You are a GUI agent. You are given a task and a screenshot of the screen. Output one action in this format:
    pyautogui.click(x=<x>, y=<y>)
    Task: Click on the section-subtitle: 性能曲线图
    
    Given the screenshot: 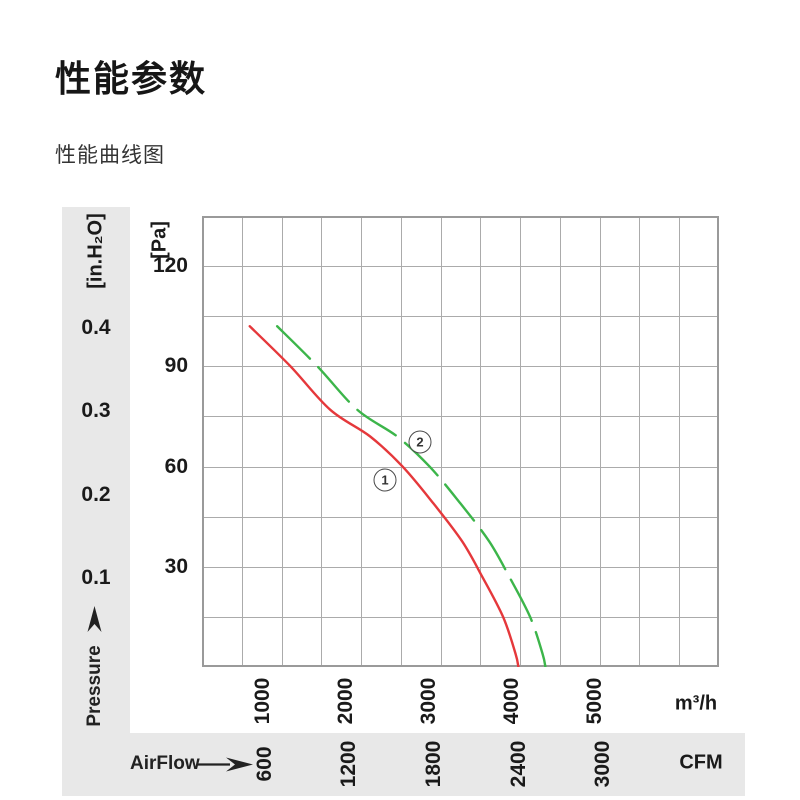 What is the action you would take?
    pyautogui.click(x=110, y=155)
    